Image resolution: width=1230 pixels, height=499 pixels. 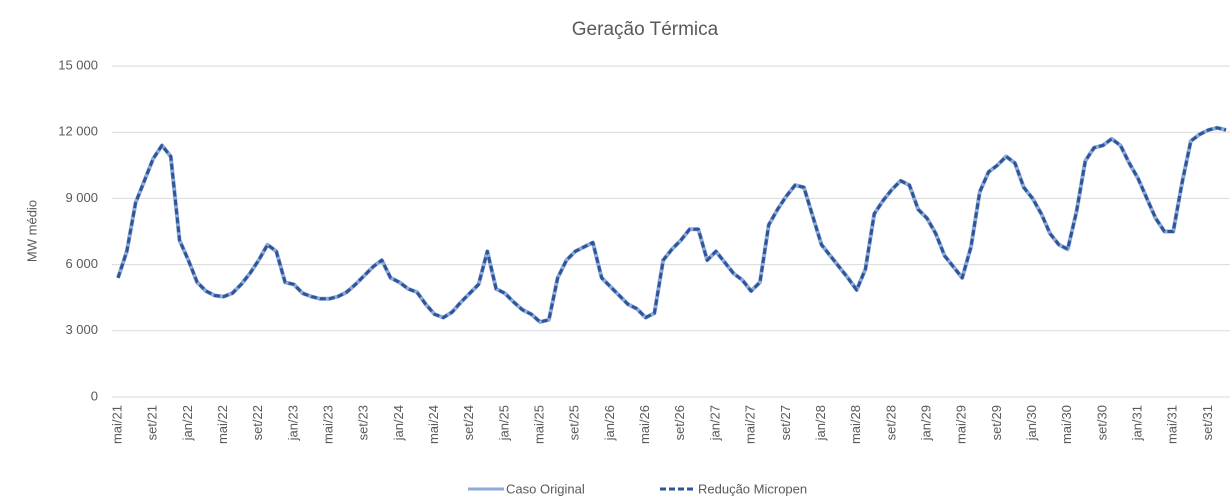 I want to click on y-tick-label: 9 000, so click(x=81, y=197).